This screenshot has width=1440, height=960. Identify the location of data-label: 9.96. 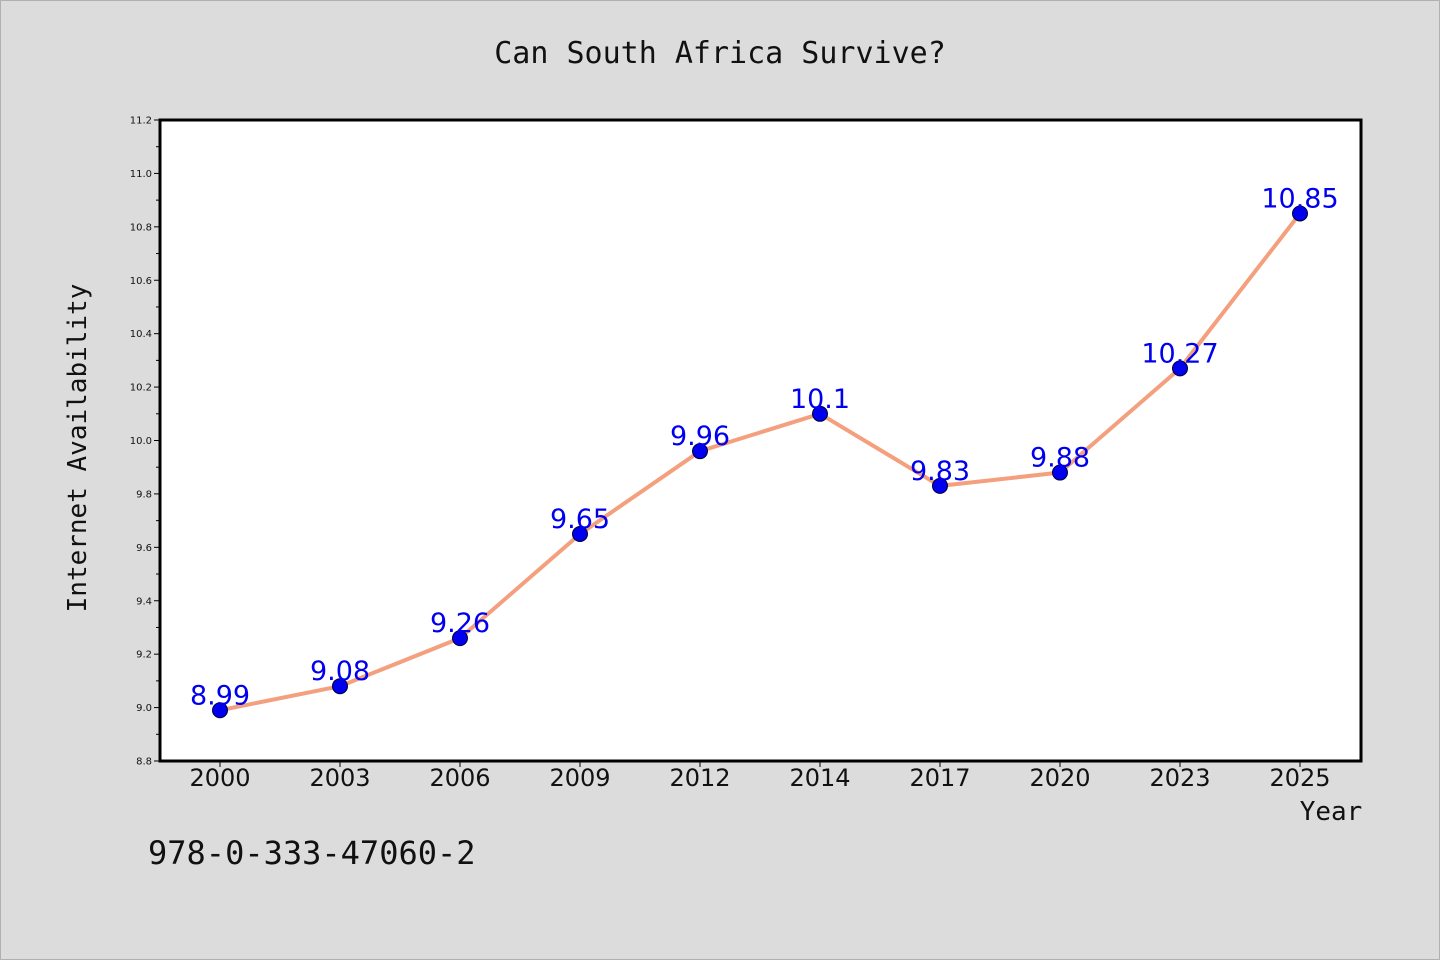
(700, 436).